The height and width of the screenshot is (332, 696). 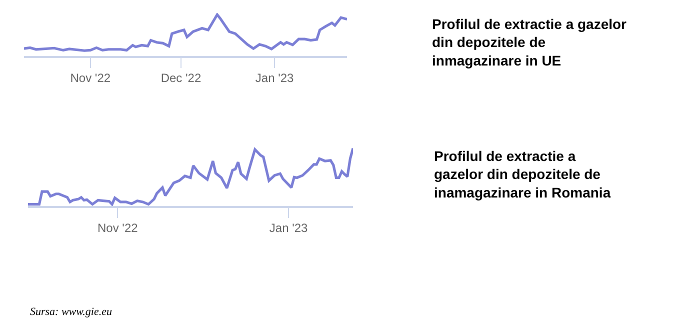 I want to click on text: Profilul de extractie a gazelor din depozitele de inamagazinare in Romania, so click(x=522, y=174).